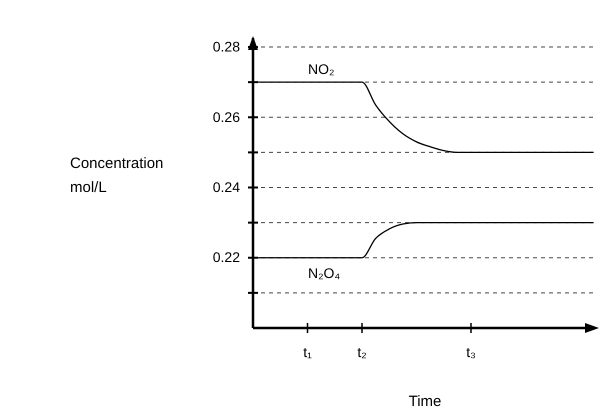 The image size is (600, 414). What do you see at coordinates (362, 352) in the screenshot?
I see `x-tick-label: t₂` at bounding box center [362, 352].